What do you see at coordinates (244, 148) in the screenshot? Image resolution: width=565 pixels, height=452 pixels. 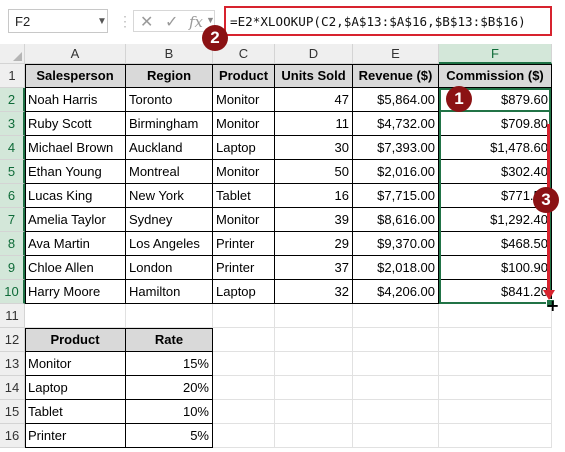 I see `table-cell: Laptop` at bounding box center [244, 148].